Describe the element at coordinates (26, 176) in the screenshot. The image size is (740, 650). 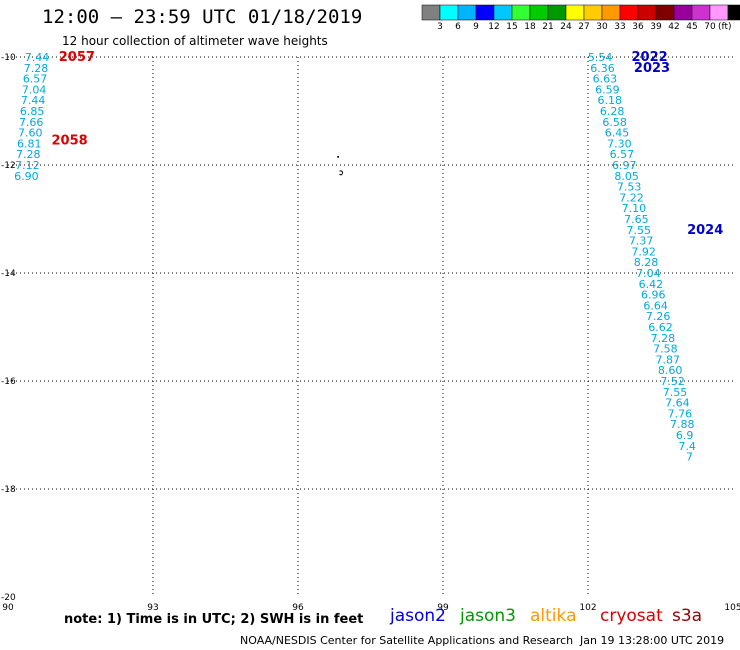
I see `wave-height-label: 6.90` at that location.